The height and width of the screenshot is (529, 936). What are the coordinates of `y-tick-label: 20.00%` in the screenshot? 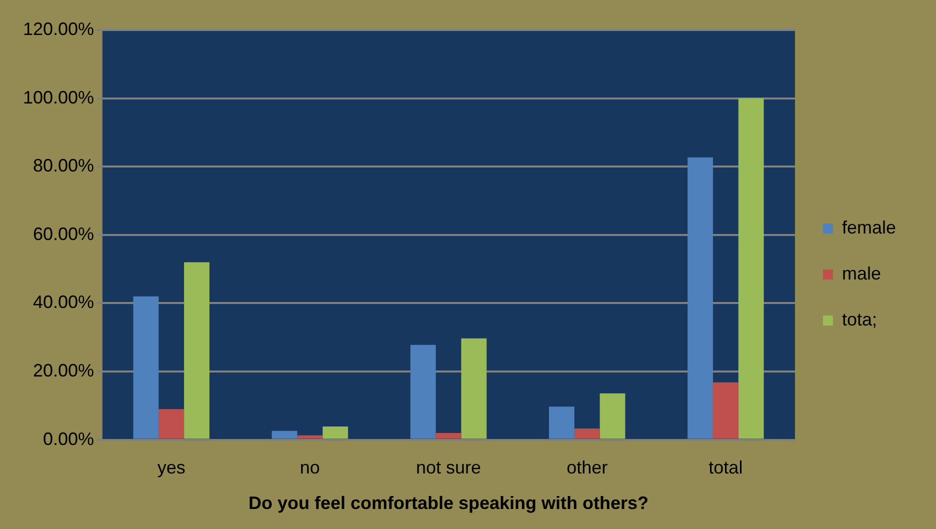 It's located at (63, 370).